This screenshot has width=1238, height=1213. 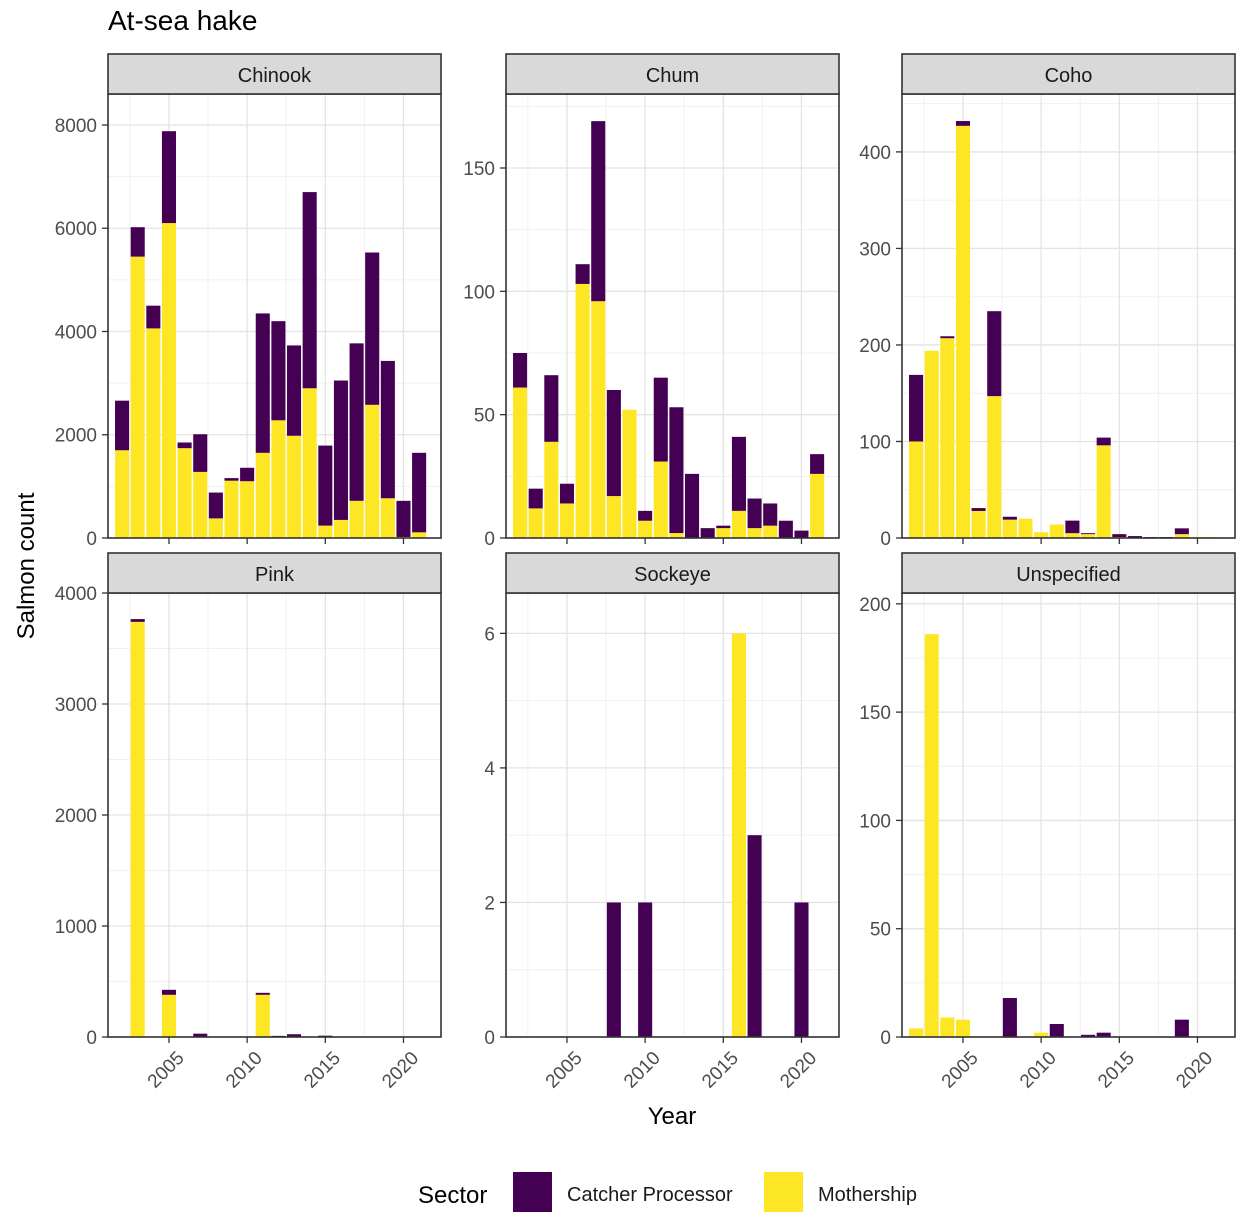 What do you see at coordinates (532, 1192) in the screenshot?
I see `legend-key-catcher-processor` at bounding box center [532, 1192].